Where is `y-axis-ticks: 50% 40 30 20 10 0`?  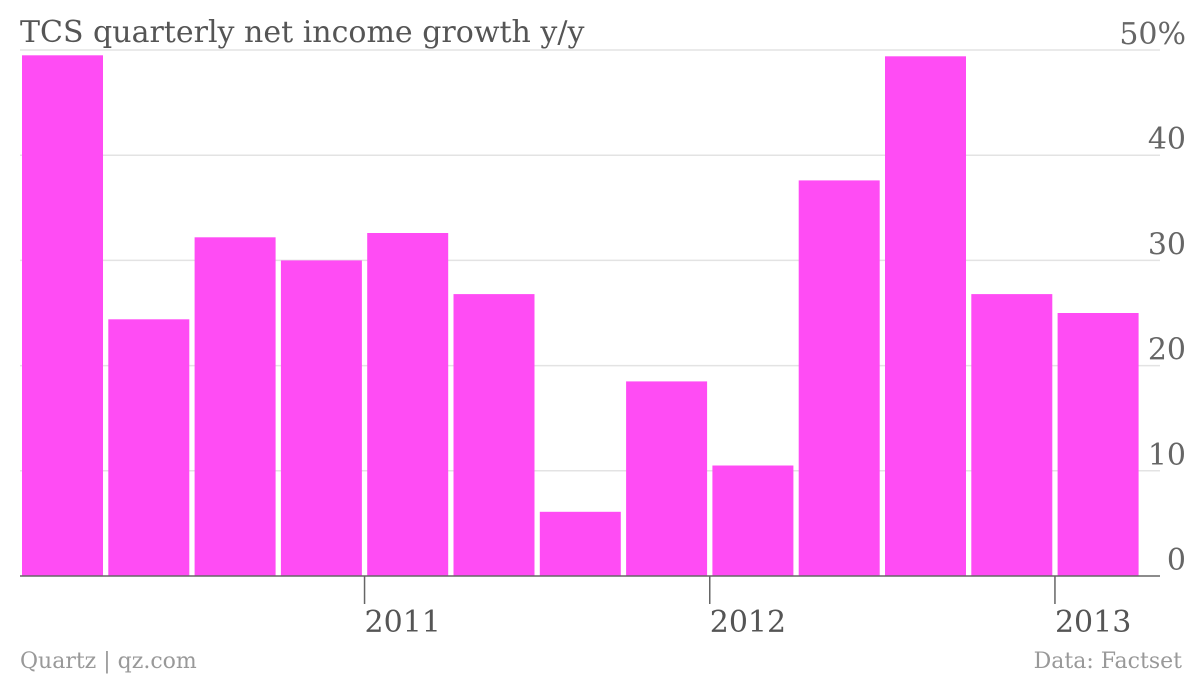
y-axis-ticks: 50% 40 30 20 10 0 is located at coordinates (1152, 297).